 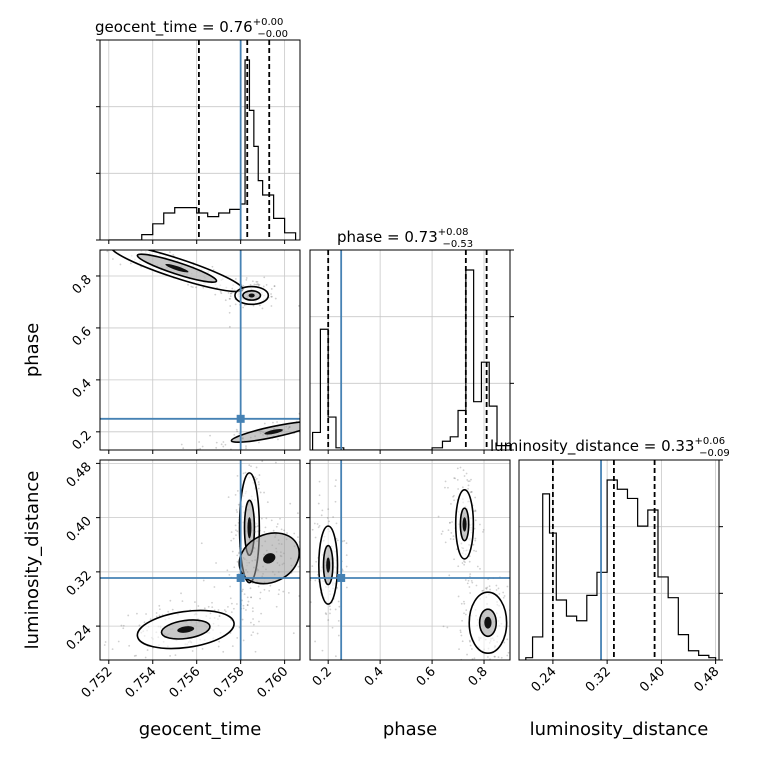 I want to click on panel-phase-hist, so click(x=411, y=351).